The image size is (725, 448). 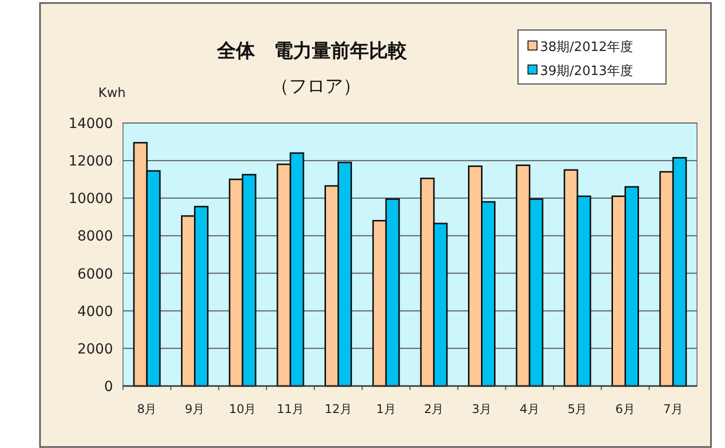 What do you see at coordinates (530, 409) in the screenshot?
I see `x-tick-label: 4月` at bounding box center [530, 409].